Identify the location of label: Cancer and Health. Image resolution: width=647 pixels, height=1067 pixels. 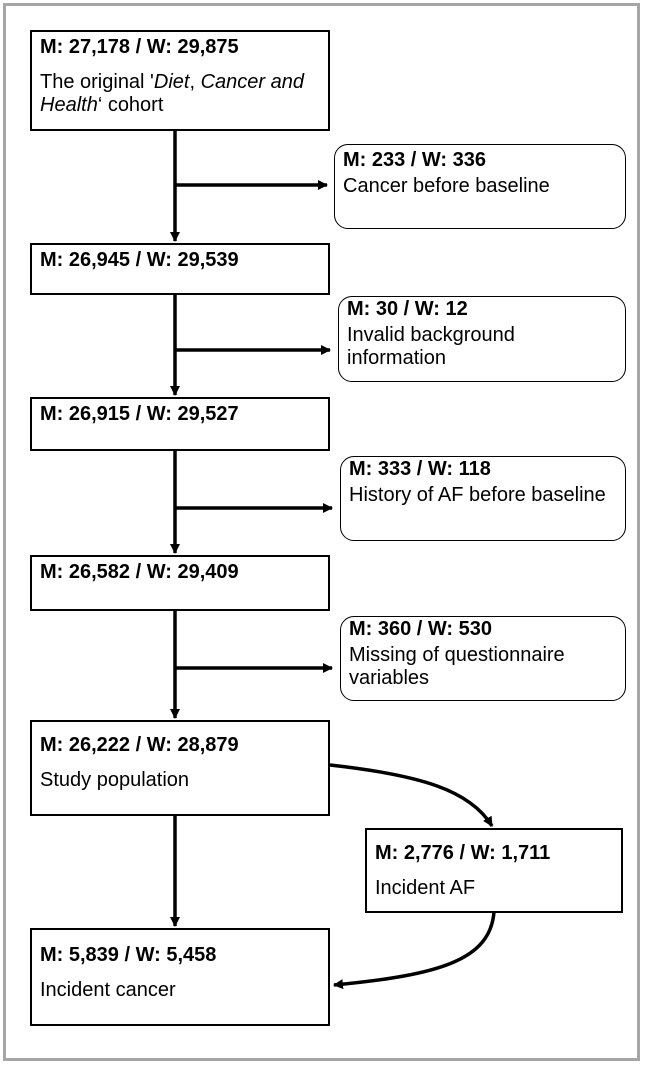
(172, 93).